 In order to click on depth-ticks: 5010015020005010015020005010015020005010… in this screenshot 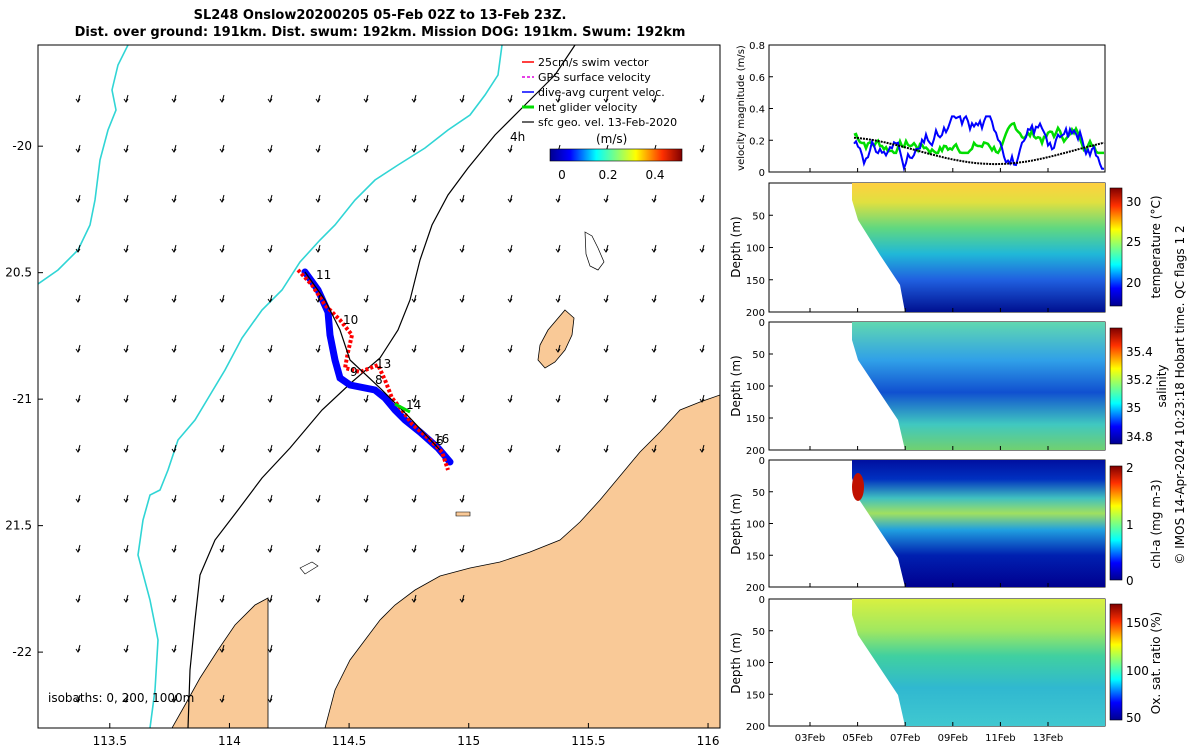, I will do `click(759, 472)`.